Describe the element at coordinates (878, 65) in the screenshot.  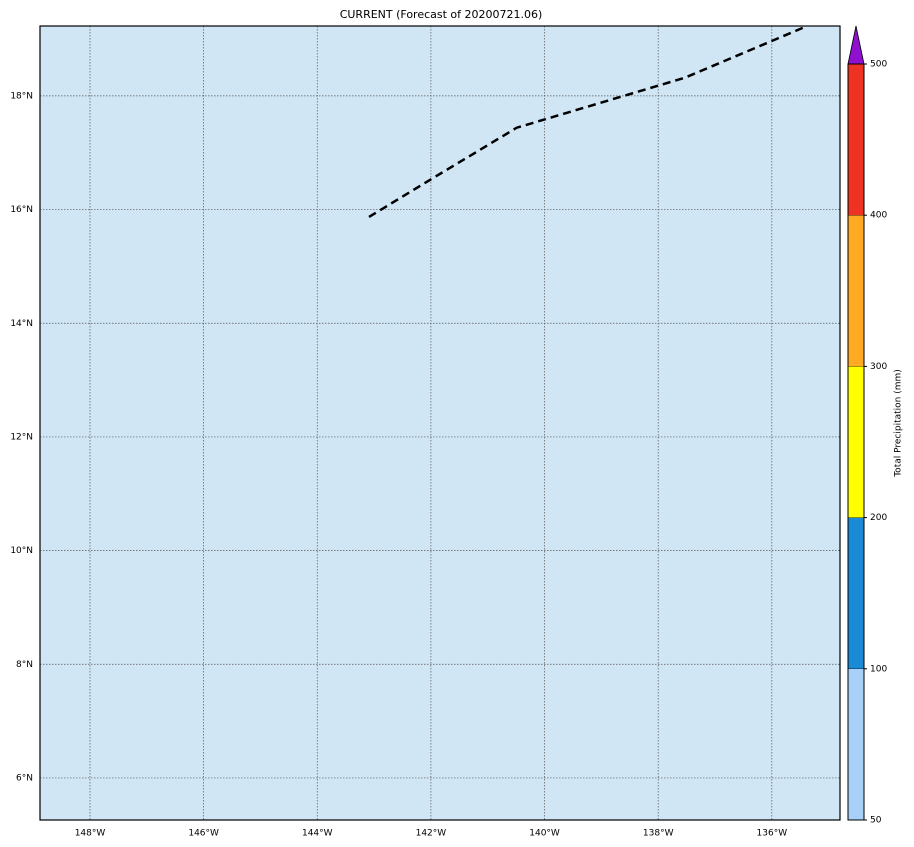
I see `colorbar-tick-label: 500` at that location.